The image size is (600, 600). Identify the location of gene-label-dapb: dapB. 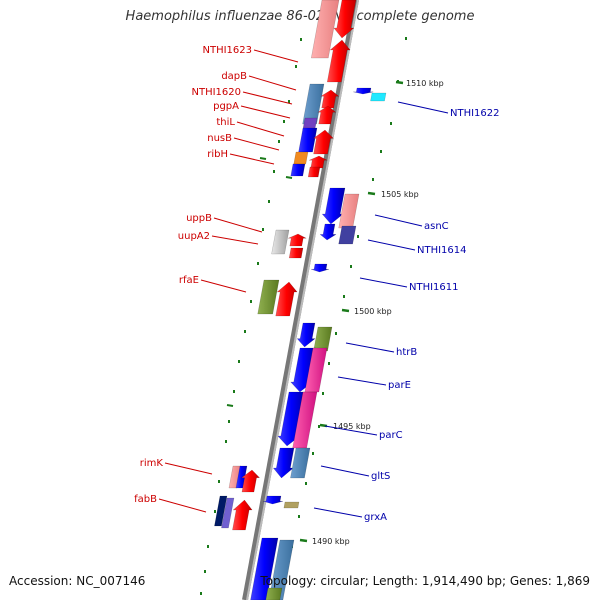
(234, 76).